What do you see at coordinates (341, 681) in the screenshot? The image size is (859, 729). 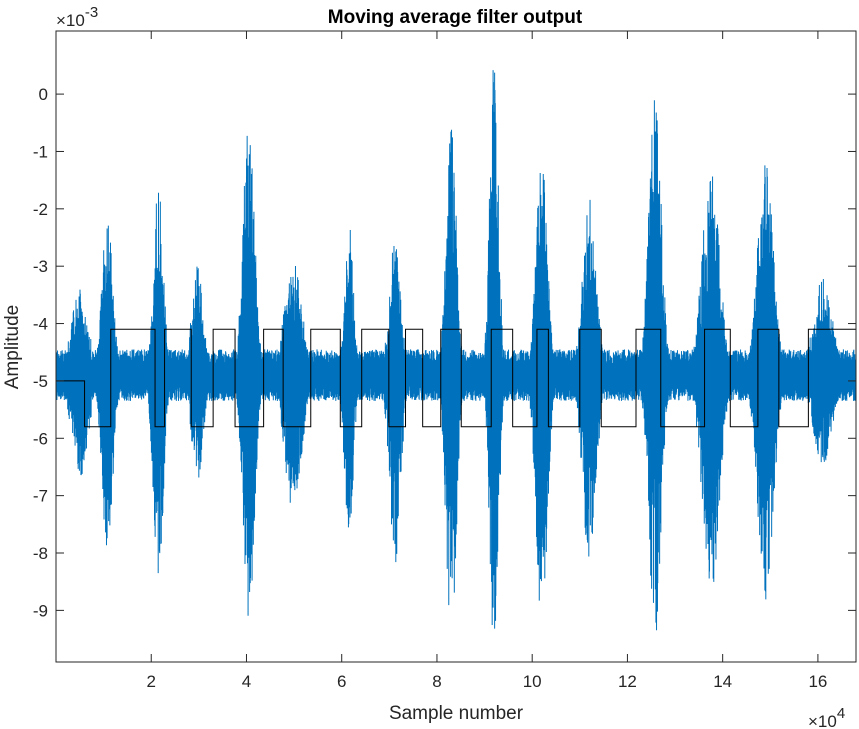 I see `x-tick-label: 6` at bounding box center [341, 681].